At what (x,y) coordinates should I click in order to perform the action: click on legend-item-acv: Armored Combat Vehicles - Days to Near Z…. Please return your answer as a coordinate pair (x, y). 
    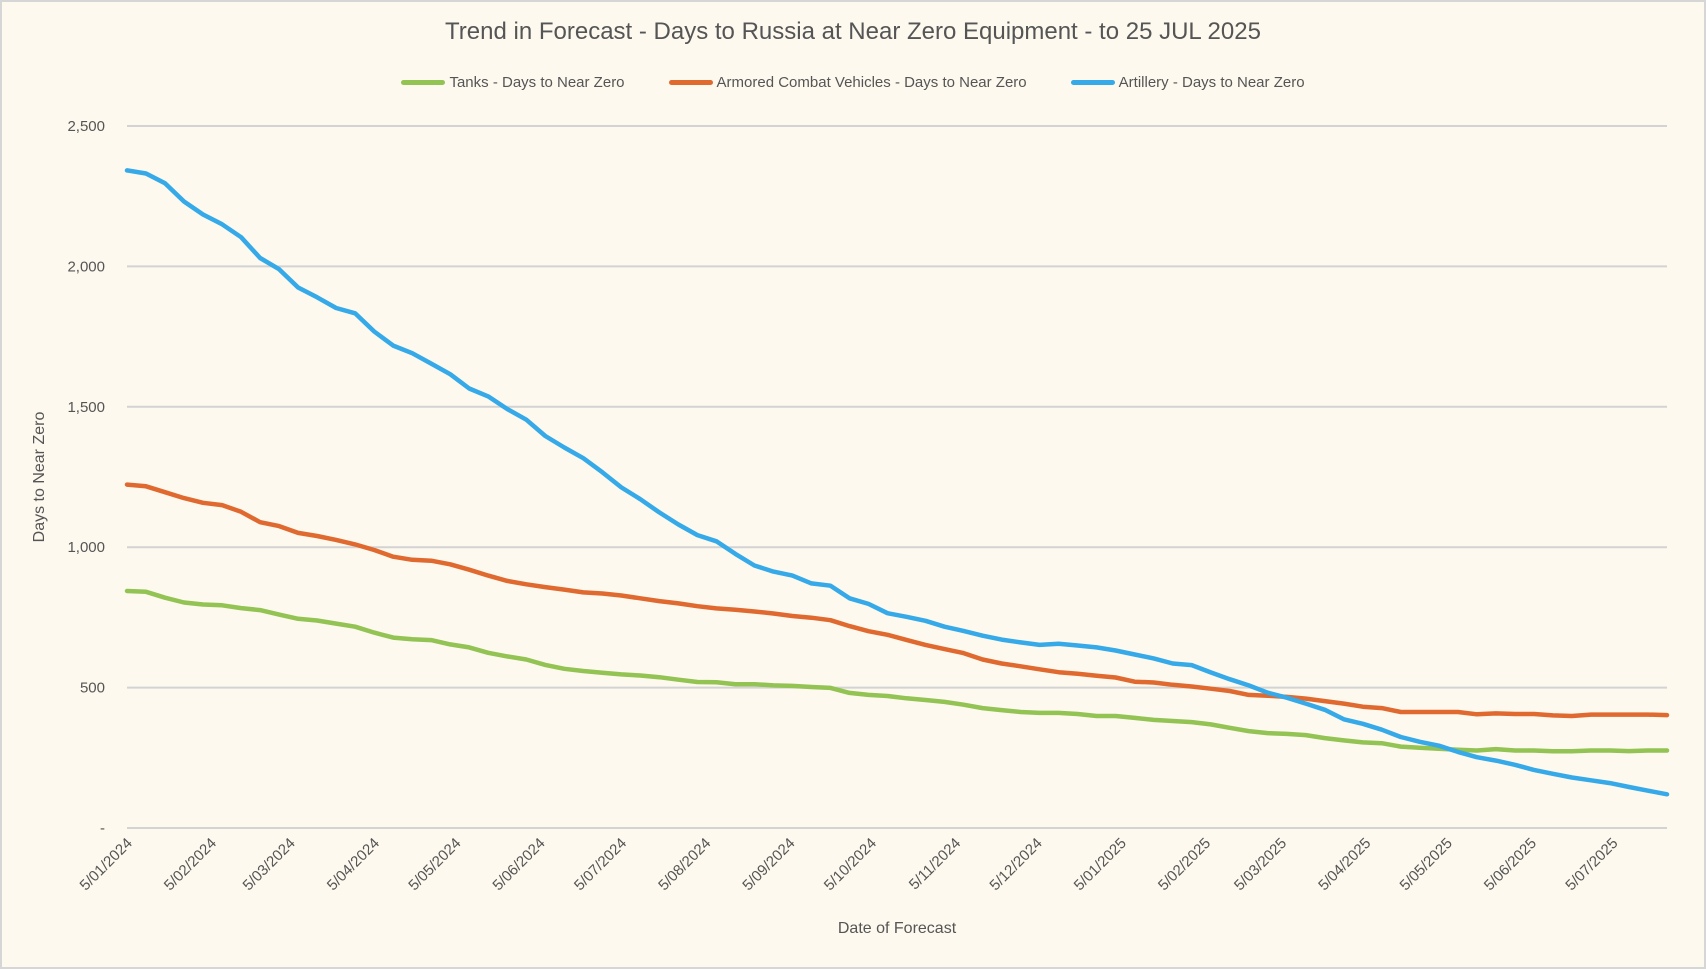
    Looking at the image, I should click on (847, 82).